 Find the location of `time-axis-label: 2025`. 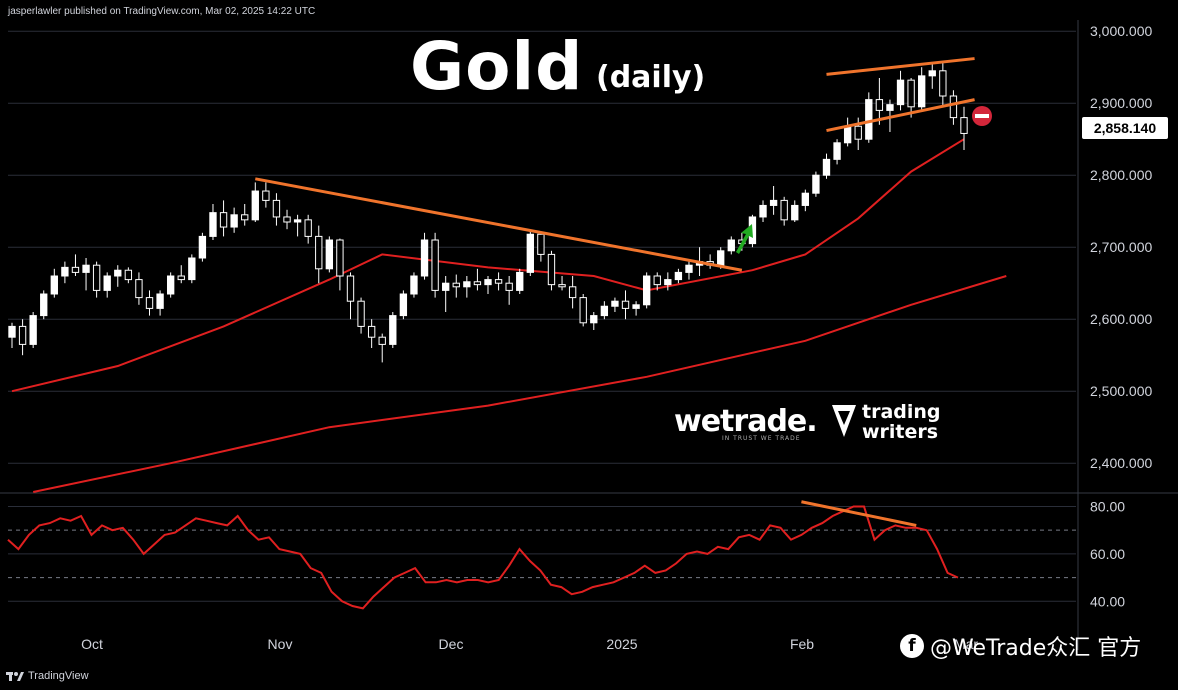

time-axis-label: 2025 is located at coordinates (621, 644).